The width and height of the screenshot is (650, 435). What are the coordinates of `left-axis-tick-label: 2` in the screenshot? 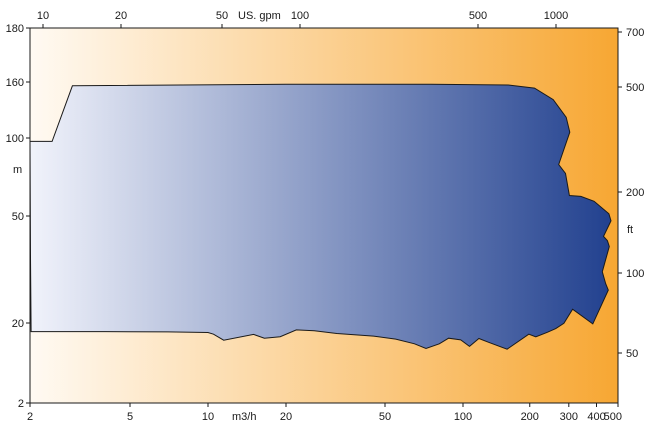 It's located at (21, 404).